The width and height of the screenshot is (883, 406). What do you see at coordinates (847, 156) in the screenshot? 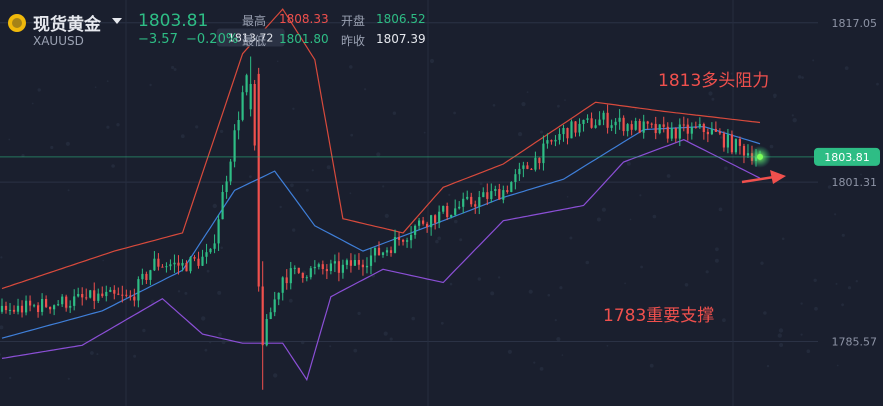
I see `current-price-badge` at bounding box center [847, 156].